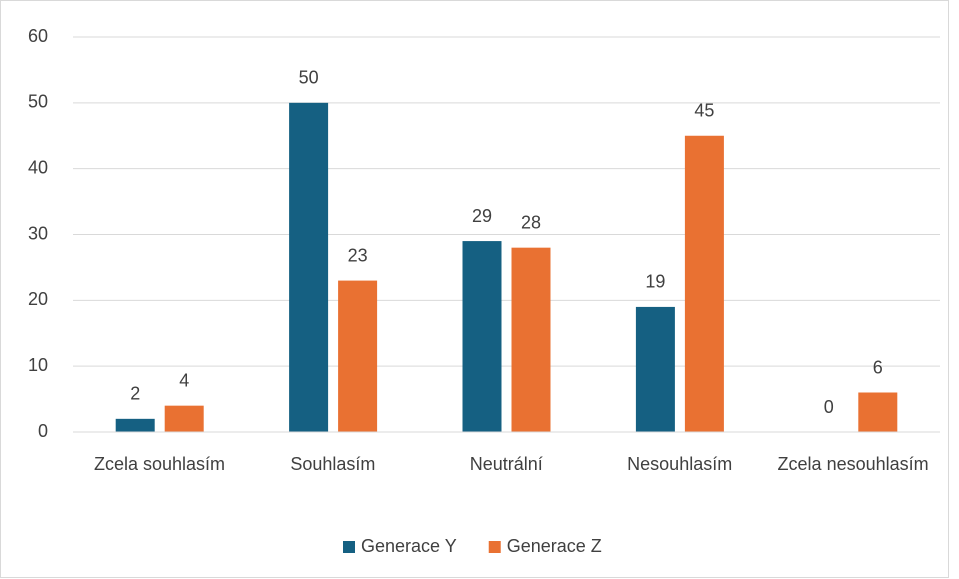 The image size is (959, 579). What do you see at coordinates (38, 167) in the screenshot?
I see `y-tick-label: 40` at bounding box center [38, 167].